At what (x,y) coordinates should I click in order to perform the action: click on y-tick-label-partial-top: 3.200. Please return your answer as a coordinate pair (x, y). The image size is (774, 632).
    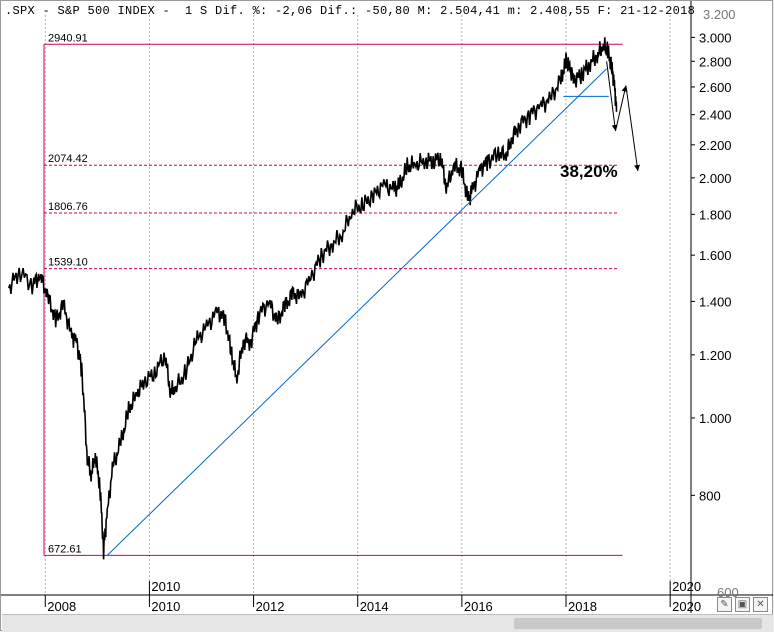
    Looking at the image, I should click on (719, 14).